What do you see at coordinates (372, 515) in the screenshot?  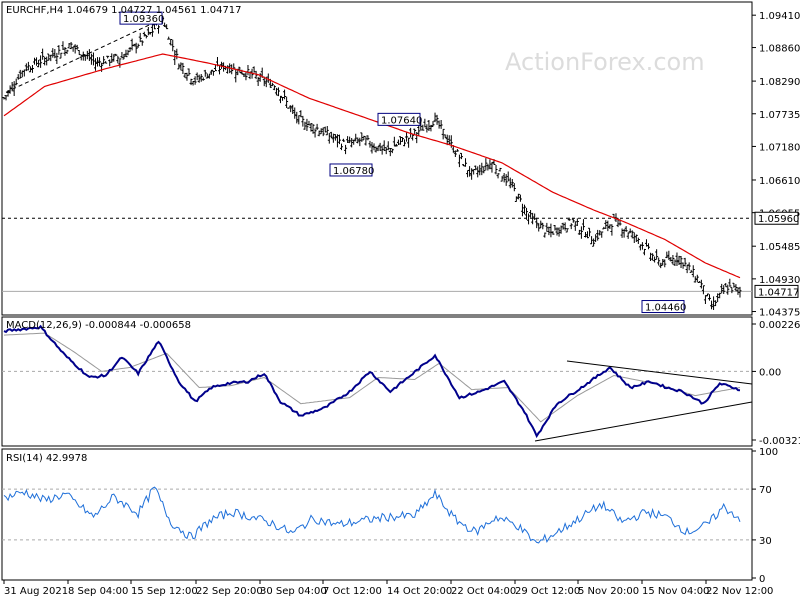 I see `rsi-line` at bounding box center [372, 515].